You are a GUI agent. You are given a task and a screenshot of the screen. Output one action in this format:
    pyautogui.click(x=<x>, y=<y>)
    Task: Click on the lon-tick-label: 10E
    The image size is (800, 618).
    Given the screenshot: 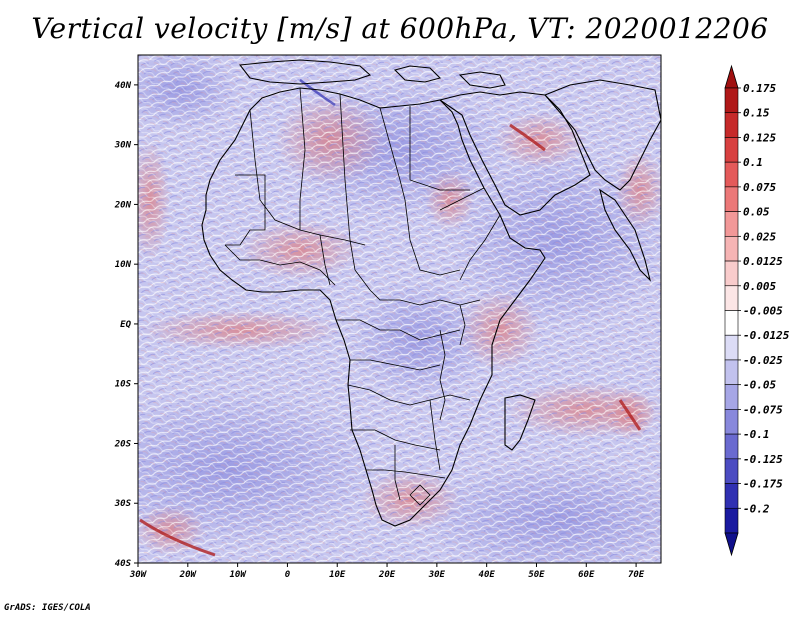 What is the action you would take?
    pyautogui.click(x=337, y=575)
    